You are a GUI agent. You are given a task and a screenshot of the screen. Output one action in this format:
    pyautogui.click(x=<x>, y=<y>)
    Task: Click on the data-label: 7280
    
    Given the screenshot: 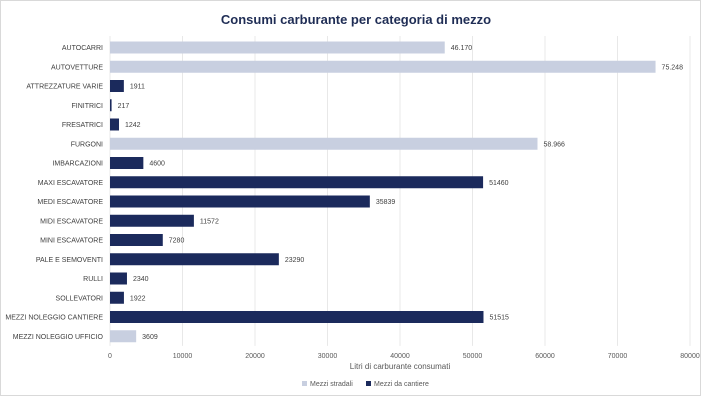 What is the action you would take?
    pyautogui.click(x=177, y=241)
    